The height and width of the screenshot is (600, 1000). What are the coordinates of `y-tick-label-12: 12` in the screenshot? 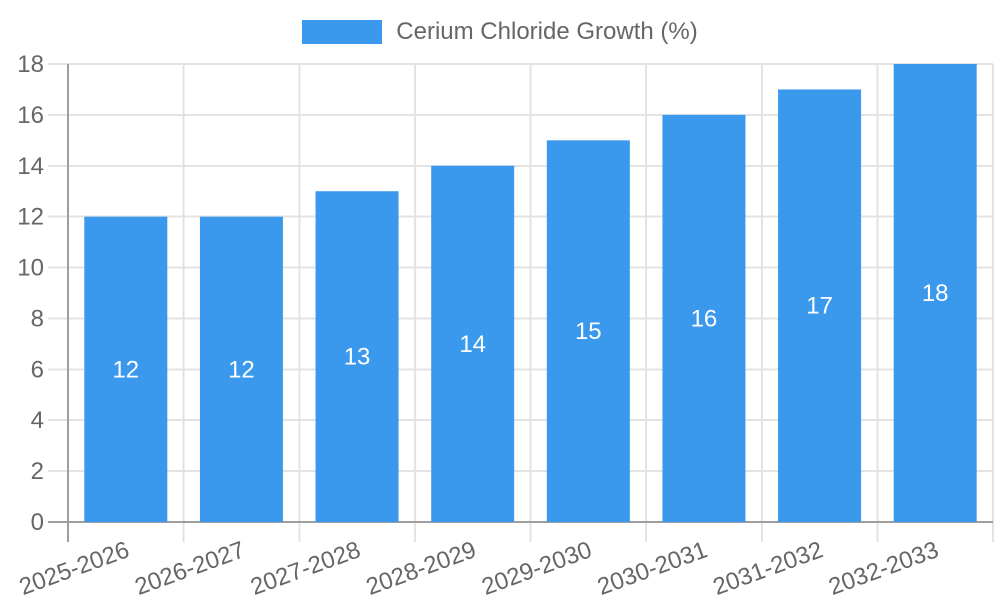 It's located at (30, 217).